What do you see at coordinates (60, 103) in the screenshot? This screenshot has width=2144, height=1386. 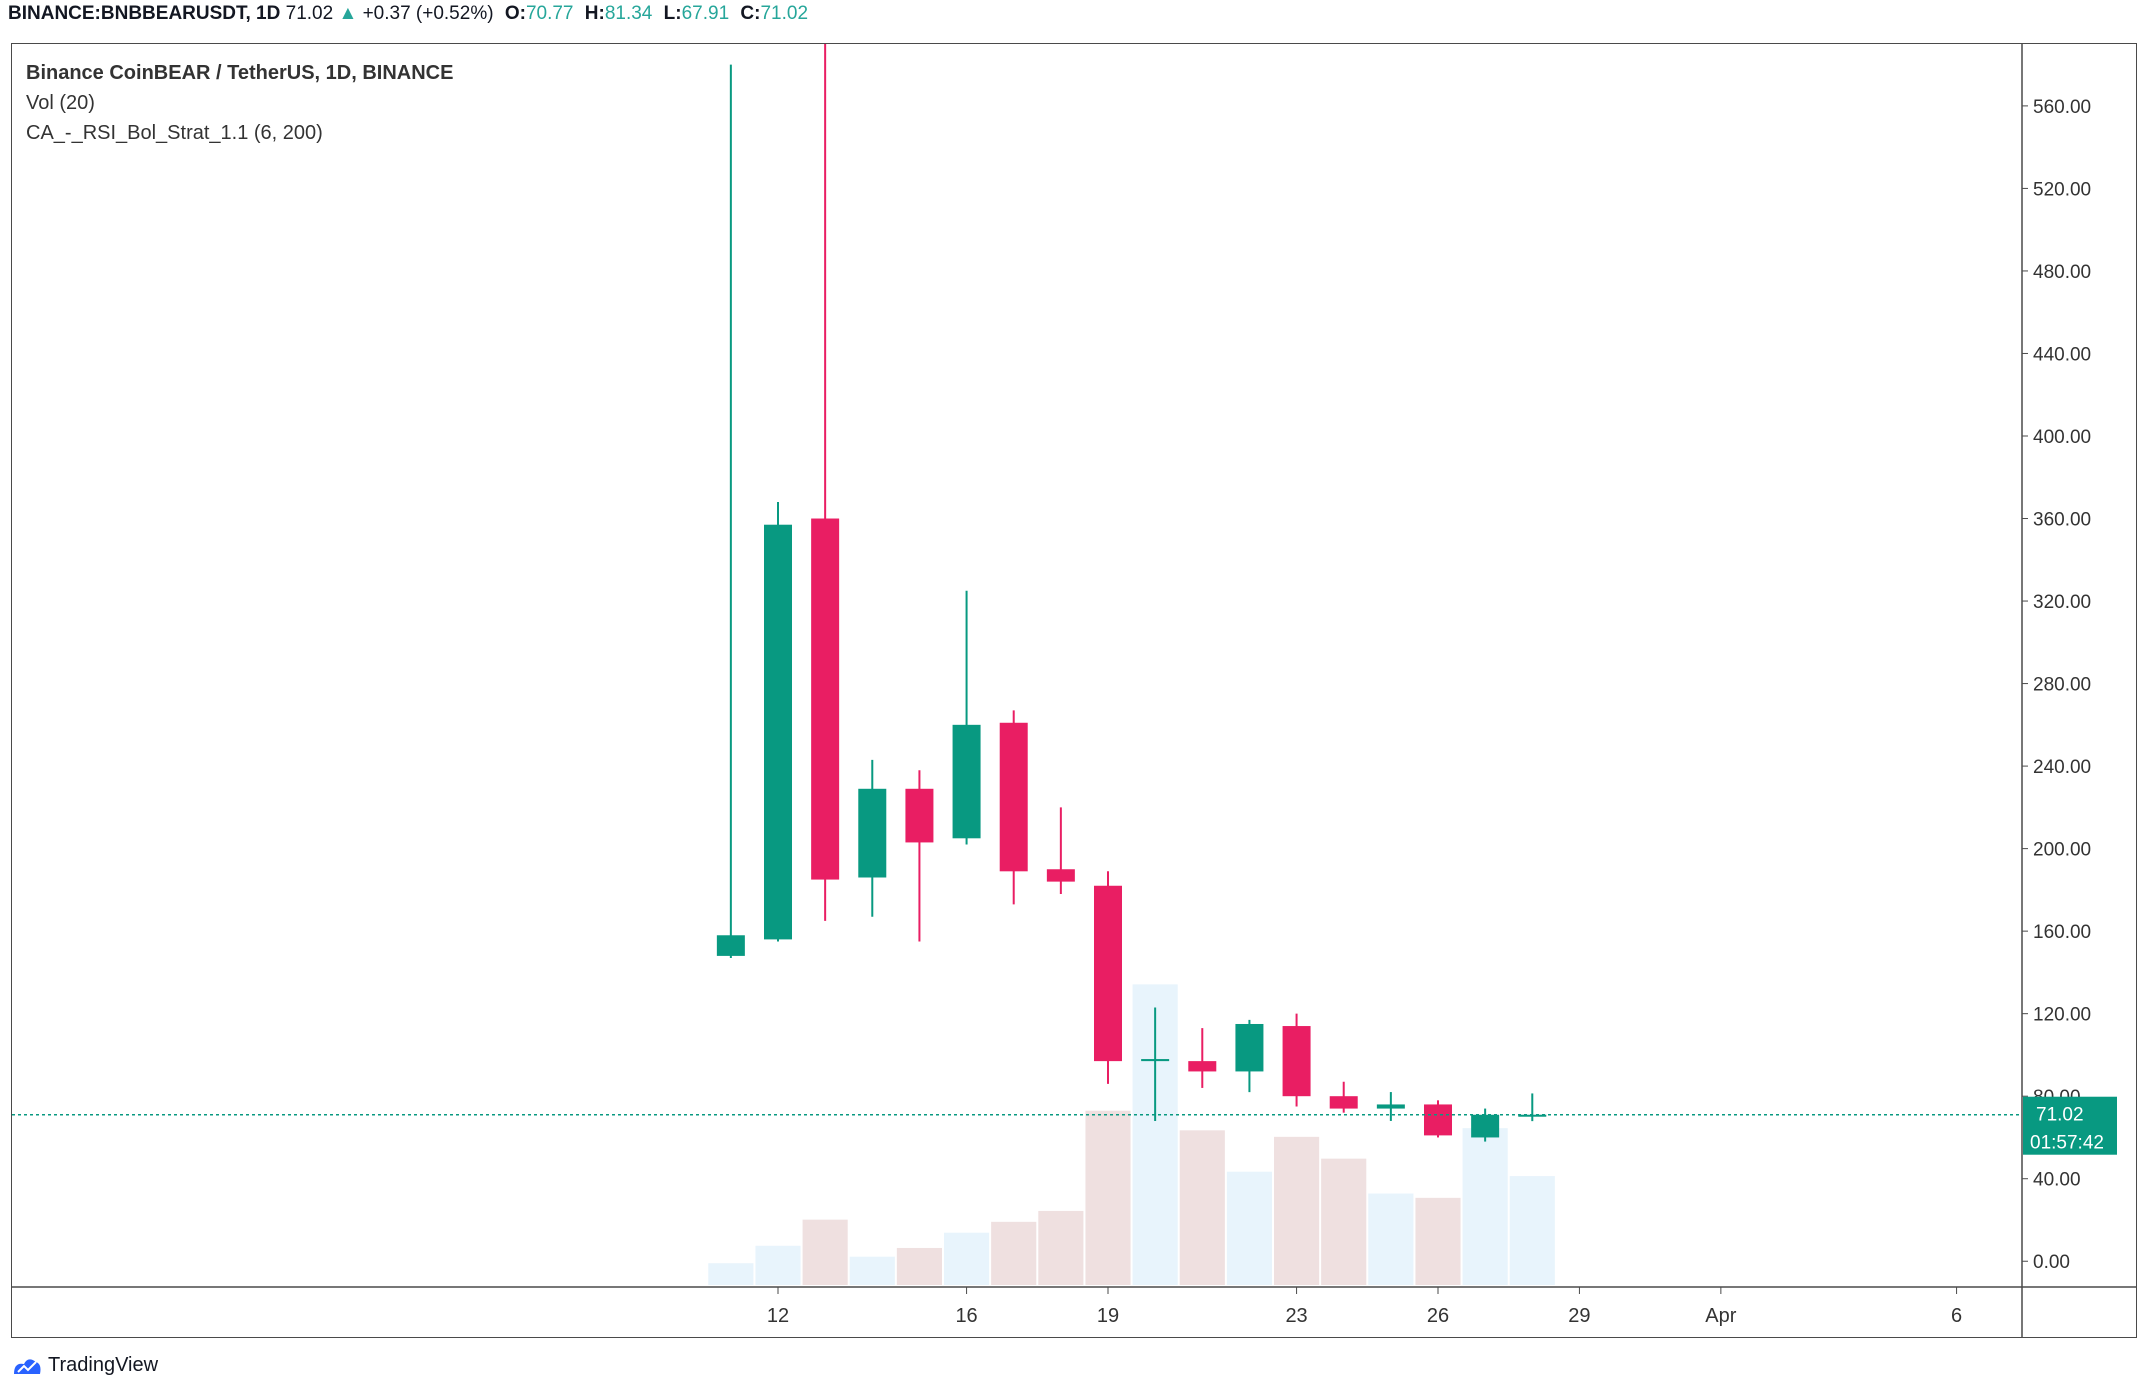 I see `legend-volume: Vol (20)` at bounding box center [60, 103].